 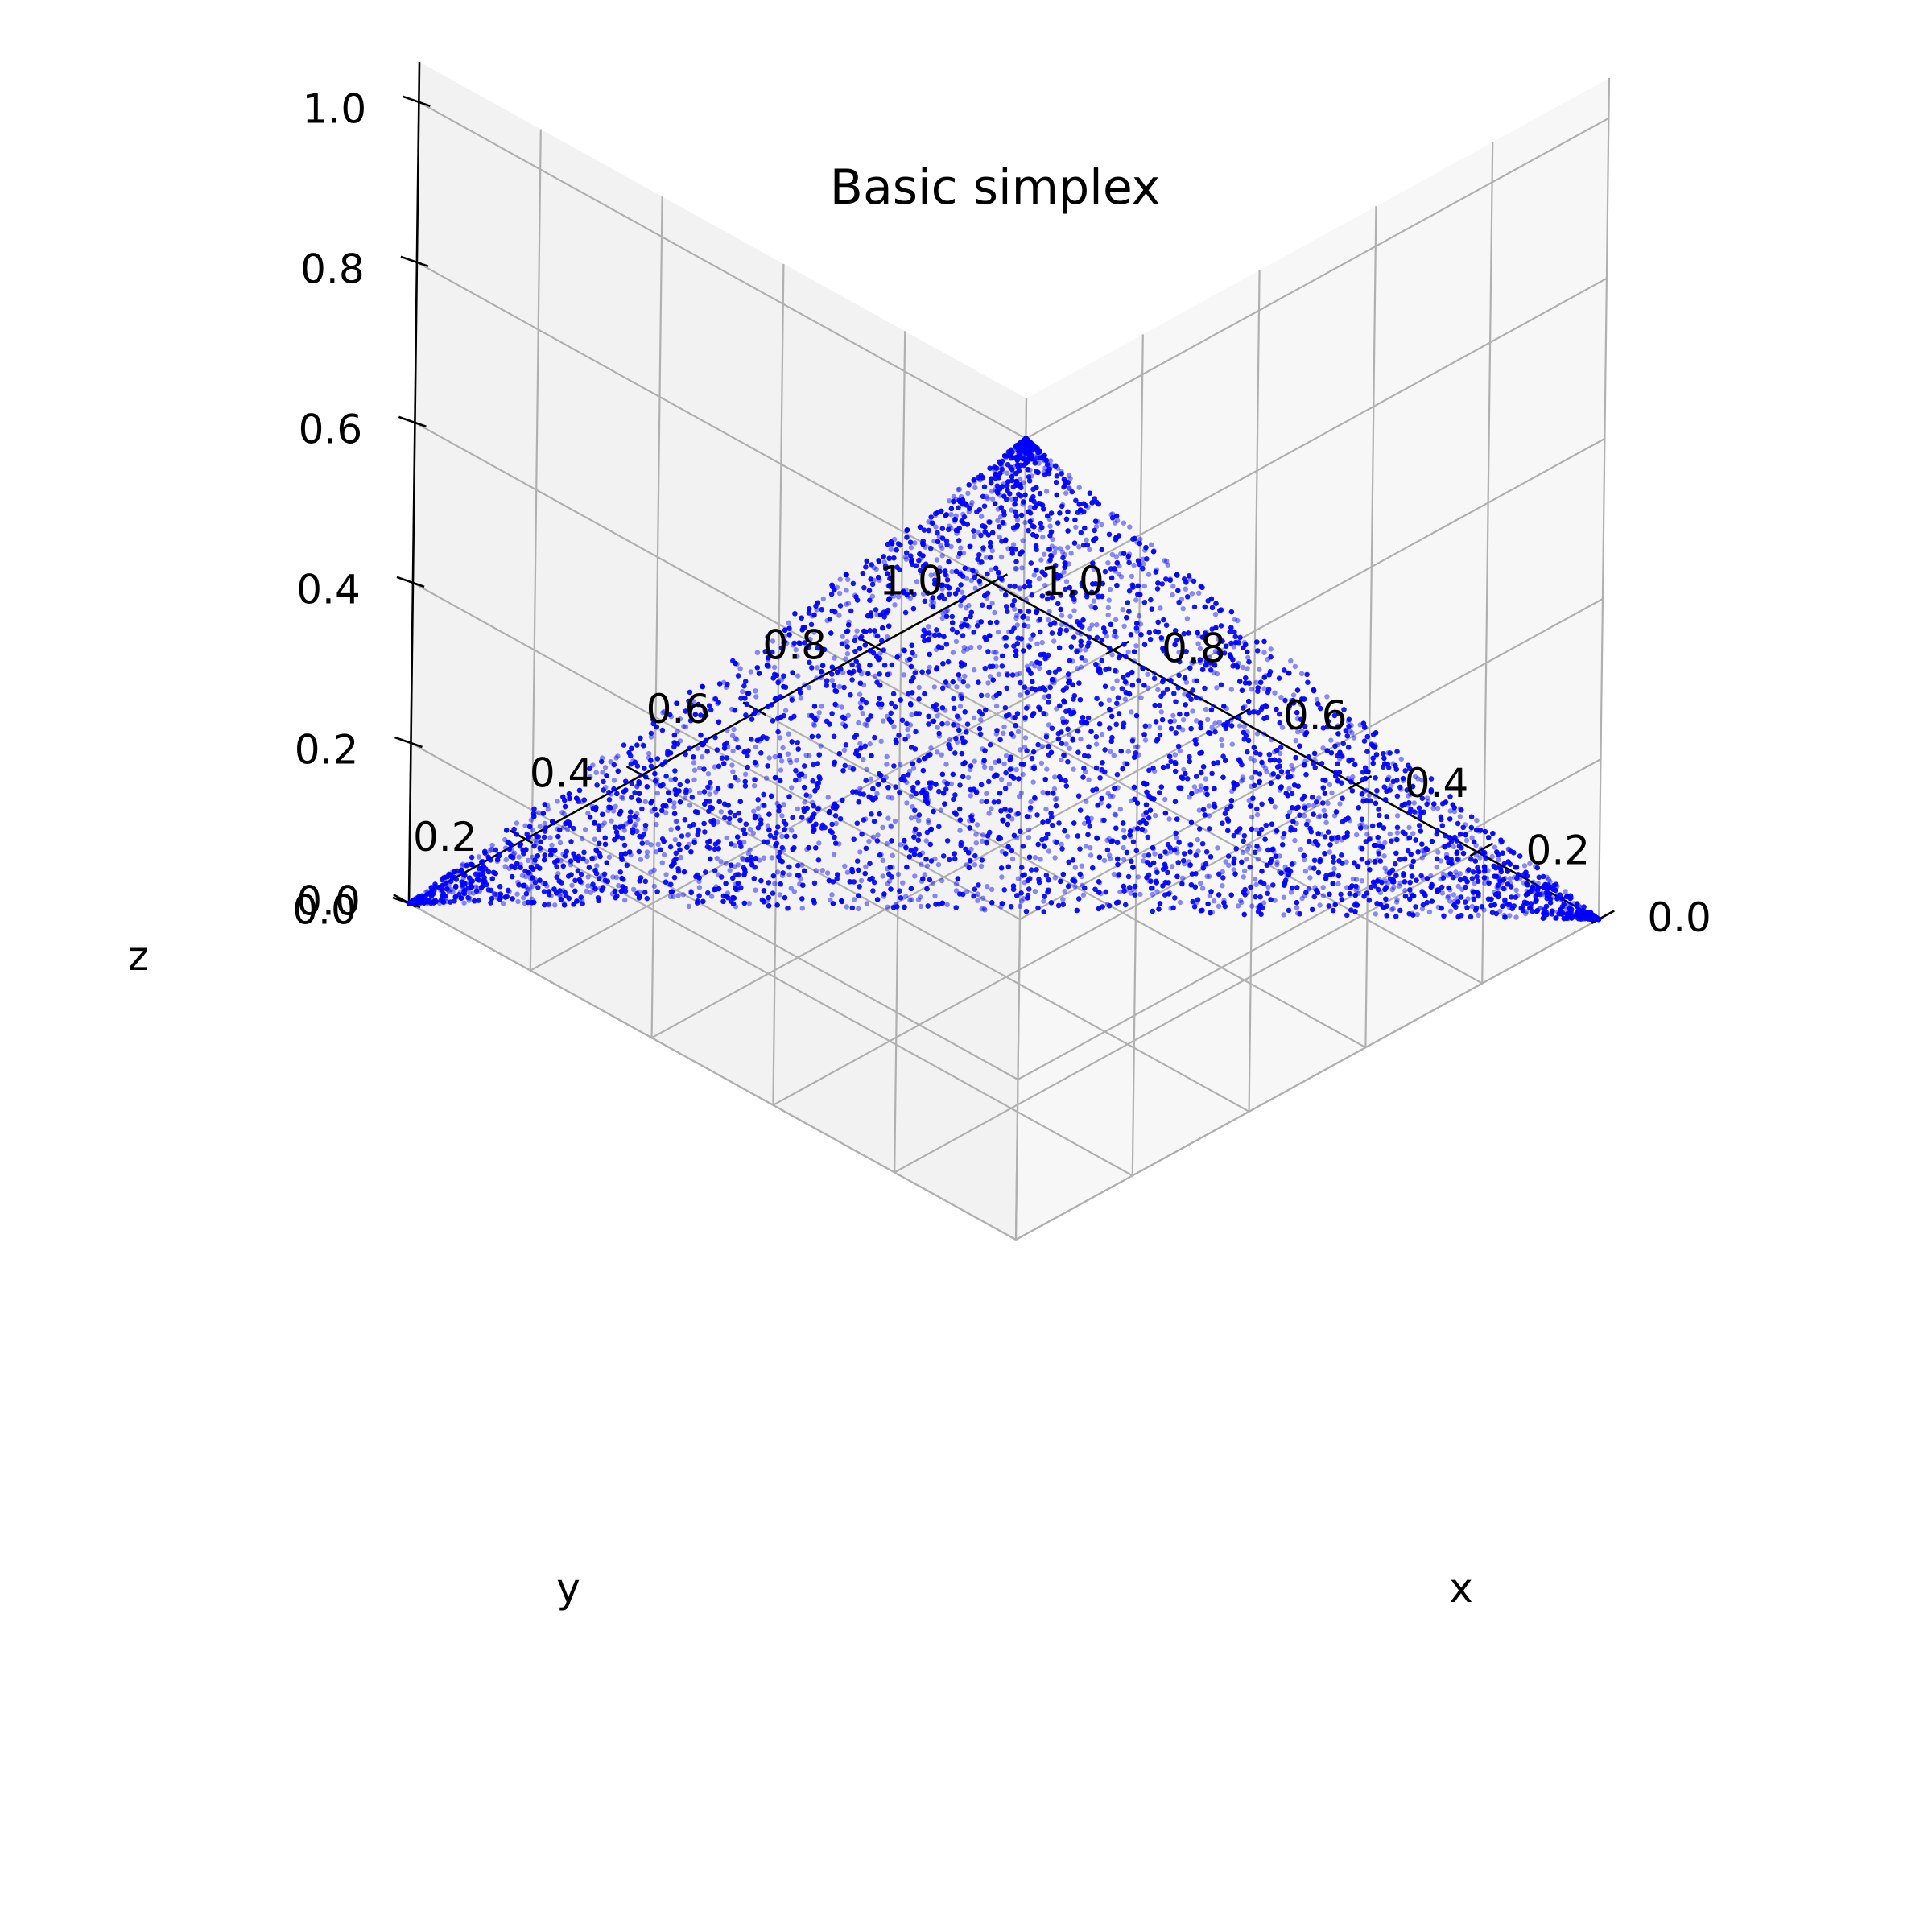 What do you see at coordinates (1309, 919) in the screenshot?
I see `grid-line` at bounding box center [1309, 919].